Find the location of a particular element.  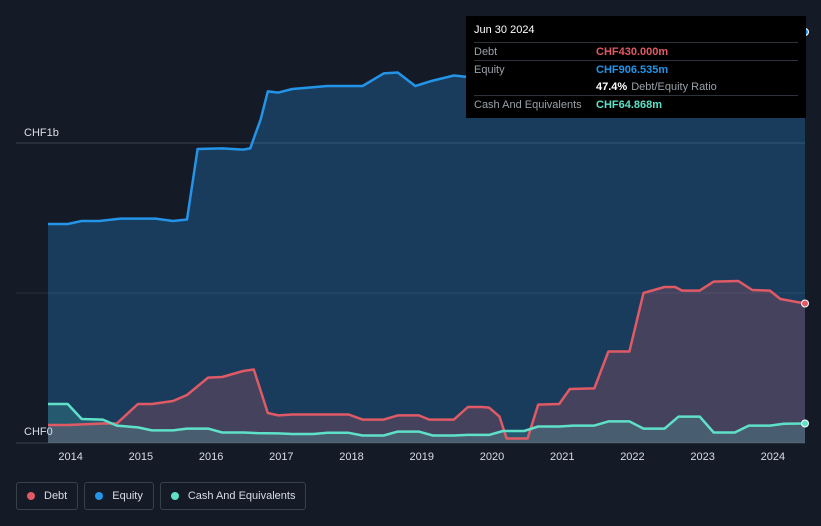

legend-debt-label: Debt is located at coordinates (56, 496).